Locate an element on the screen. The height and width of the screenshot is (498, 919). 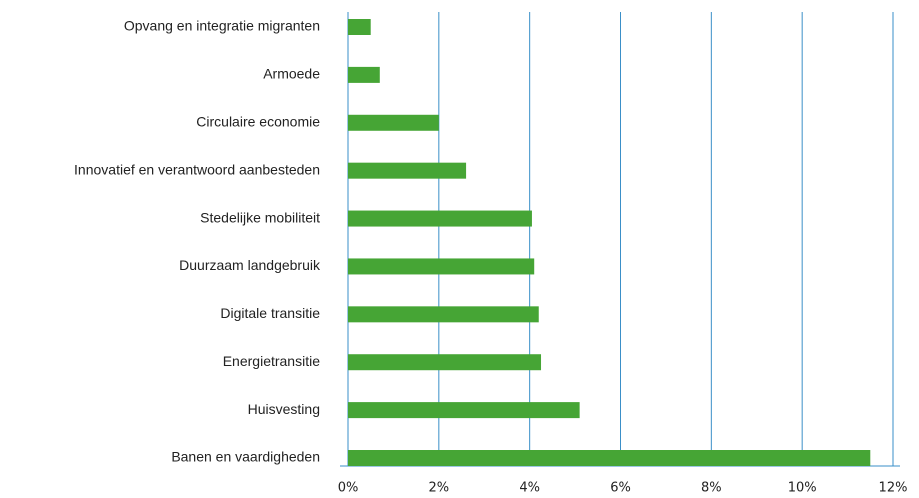
x-tick-label: 10% is located at coordinates (802, 488).